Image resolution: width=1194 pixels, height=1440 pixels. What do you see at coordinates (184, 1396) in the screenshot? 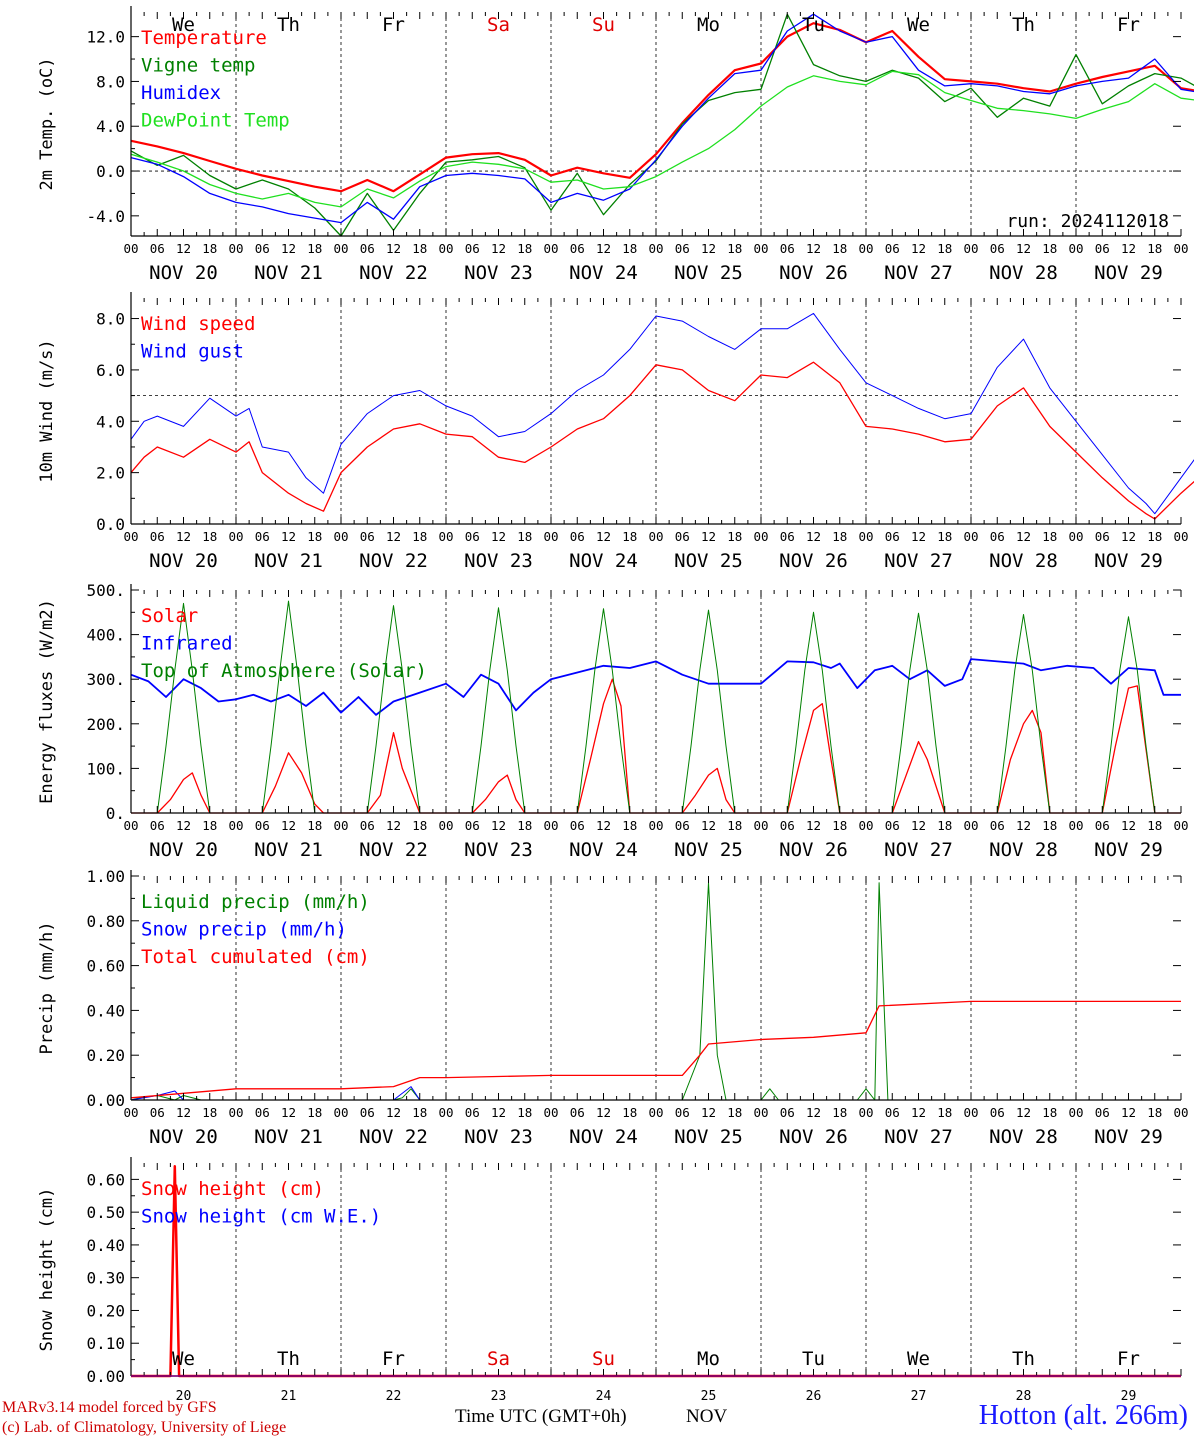
I see `day-number: 20` at bounding box center [184, 1396].